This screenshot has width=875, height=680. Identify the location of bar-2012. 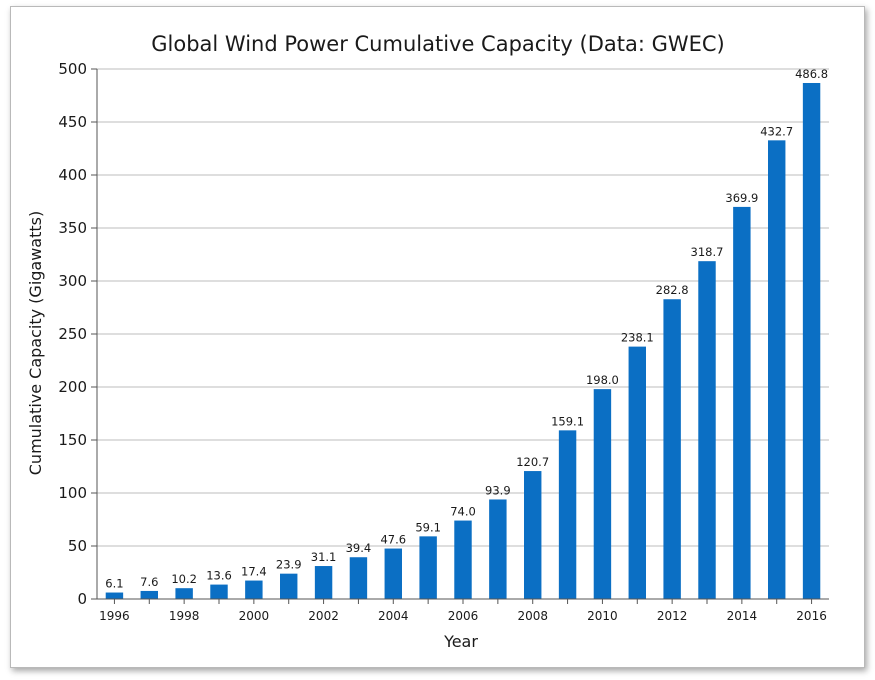
(672, 449).